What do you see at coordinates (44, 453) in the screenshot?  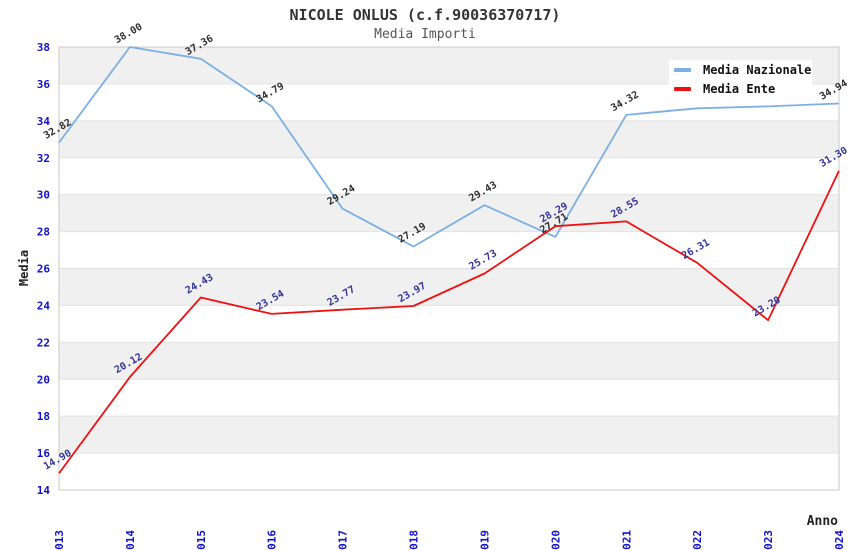 I see `y-tick-label: 16` at bounding box center [44, 453].